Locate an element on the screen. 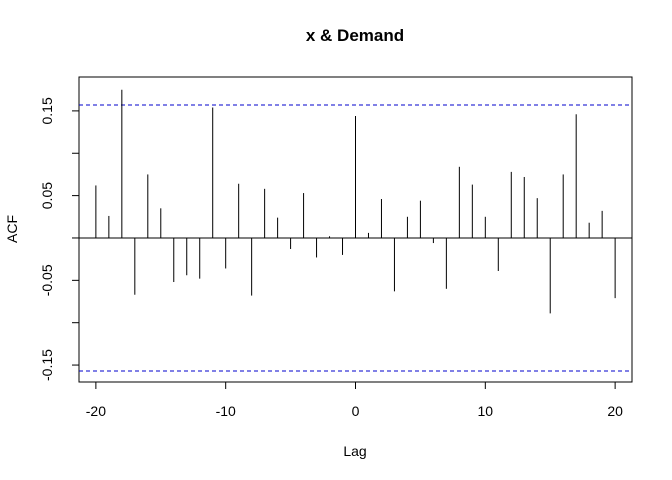 The image size is (672, 480). x-tick-label: -10 is located at coordinates (226, 411).